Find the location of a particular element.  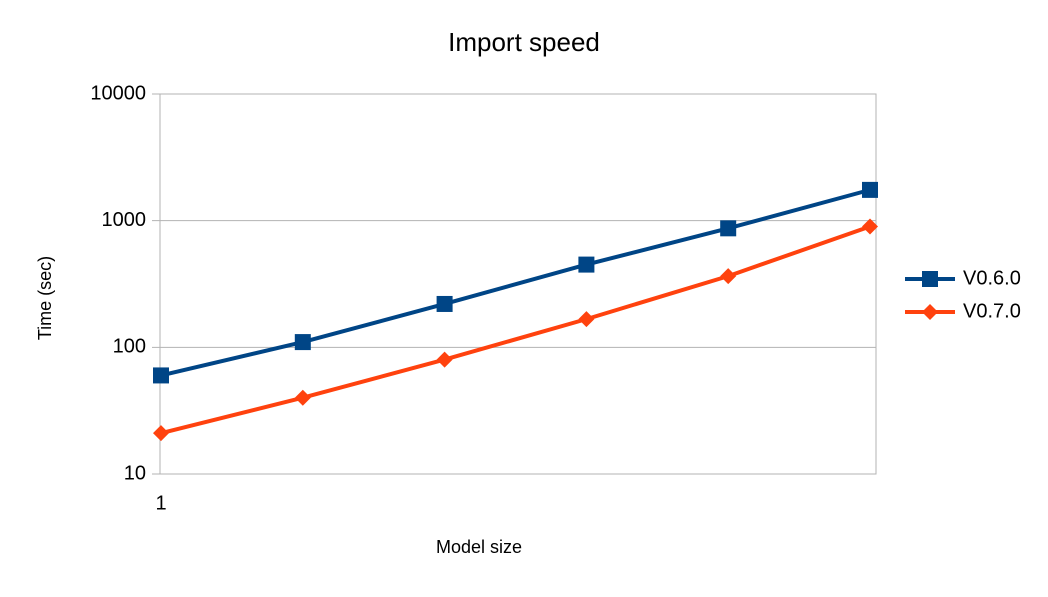

y-tick-label: 100 is located at coordinates (129, 347).